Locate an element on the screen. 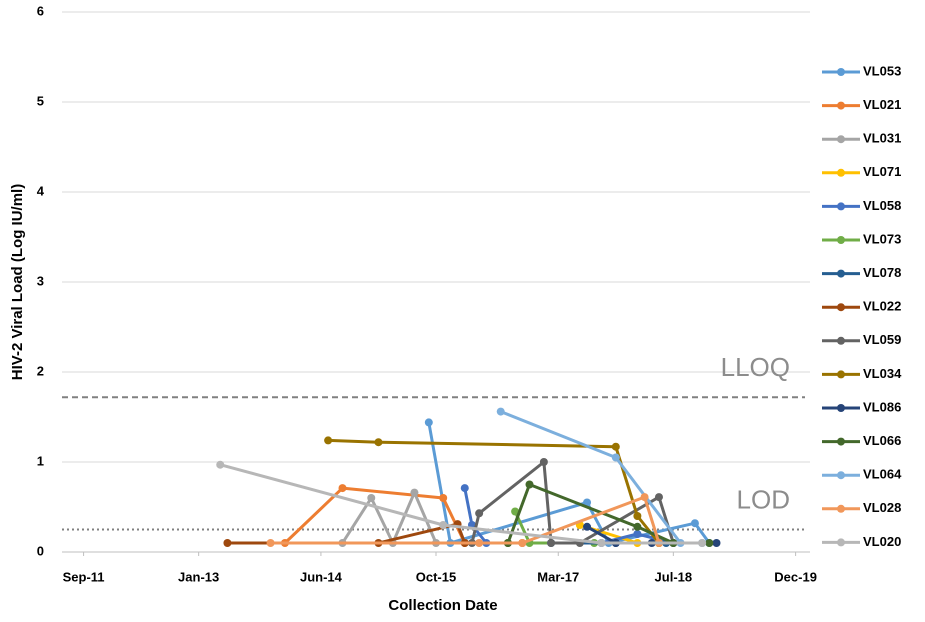  legend-label: VL086 is located at coordinates (882, 406).